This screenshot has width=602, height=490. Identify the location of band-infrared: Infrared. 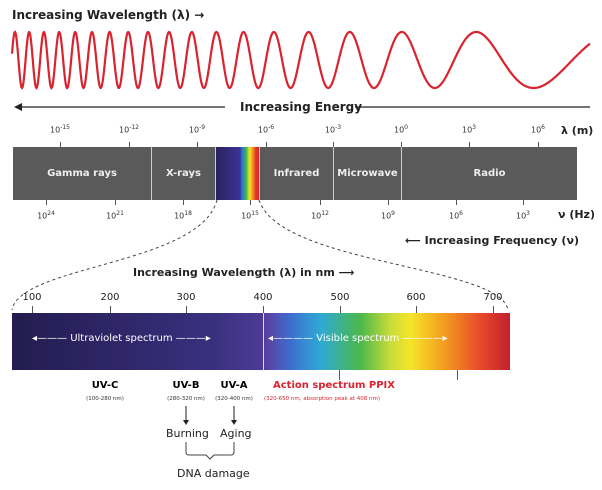
(297, 173).